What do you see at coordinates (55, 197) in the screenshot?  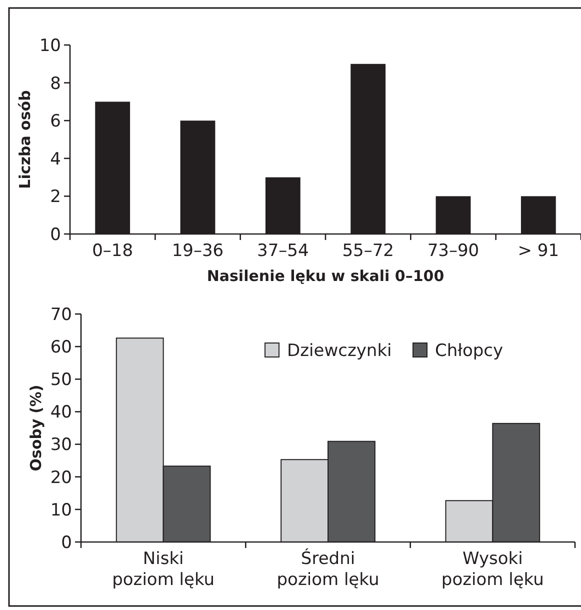 I see `y-tick-label: 2` at bounding box center [55, 197].